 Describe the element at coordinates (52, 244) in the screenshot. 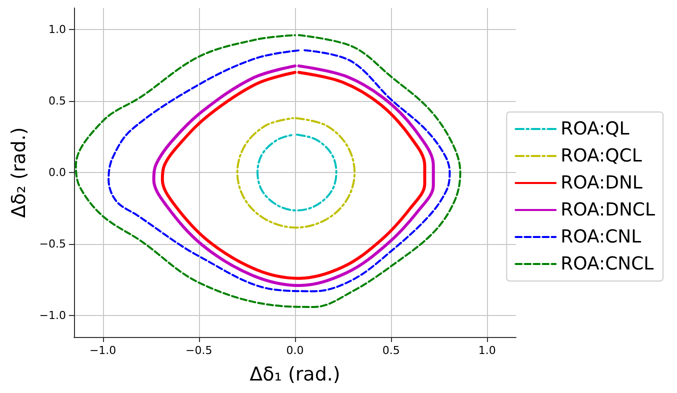

I see `y-tick-label: −0.5` at that location.